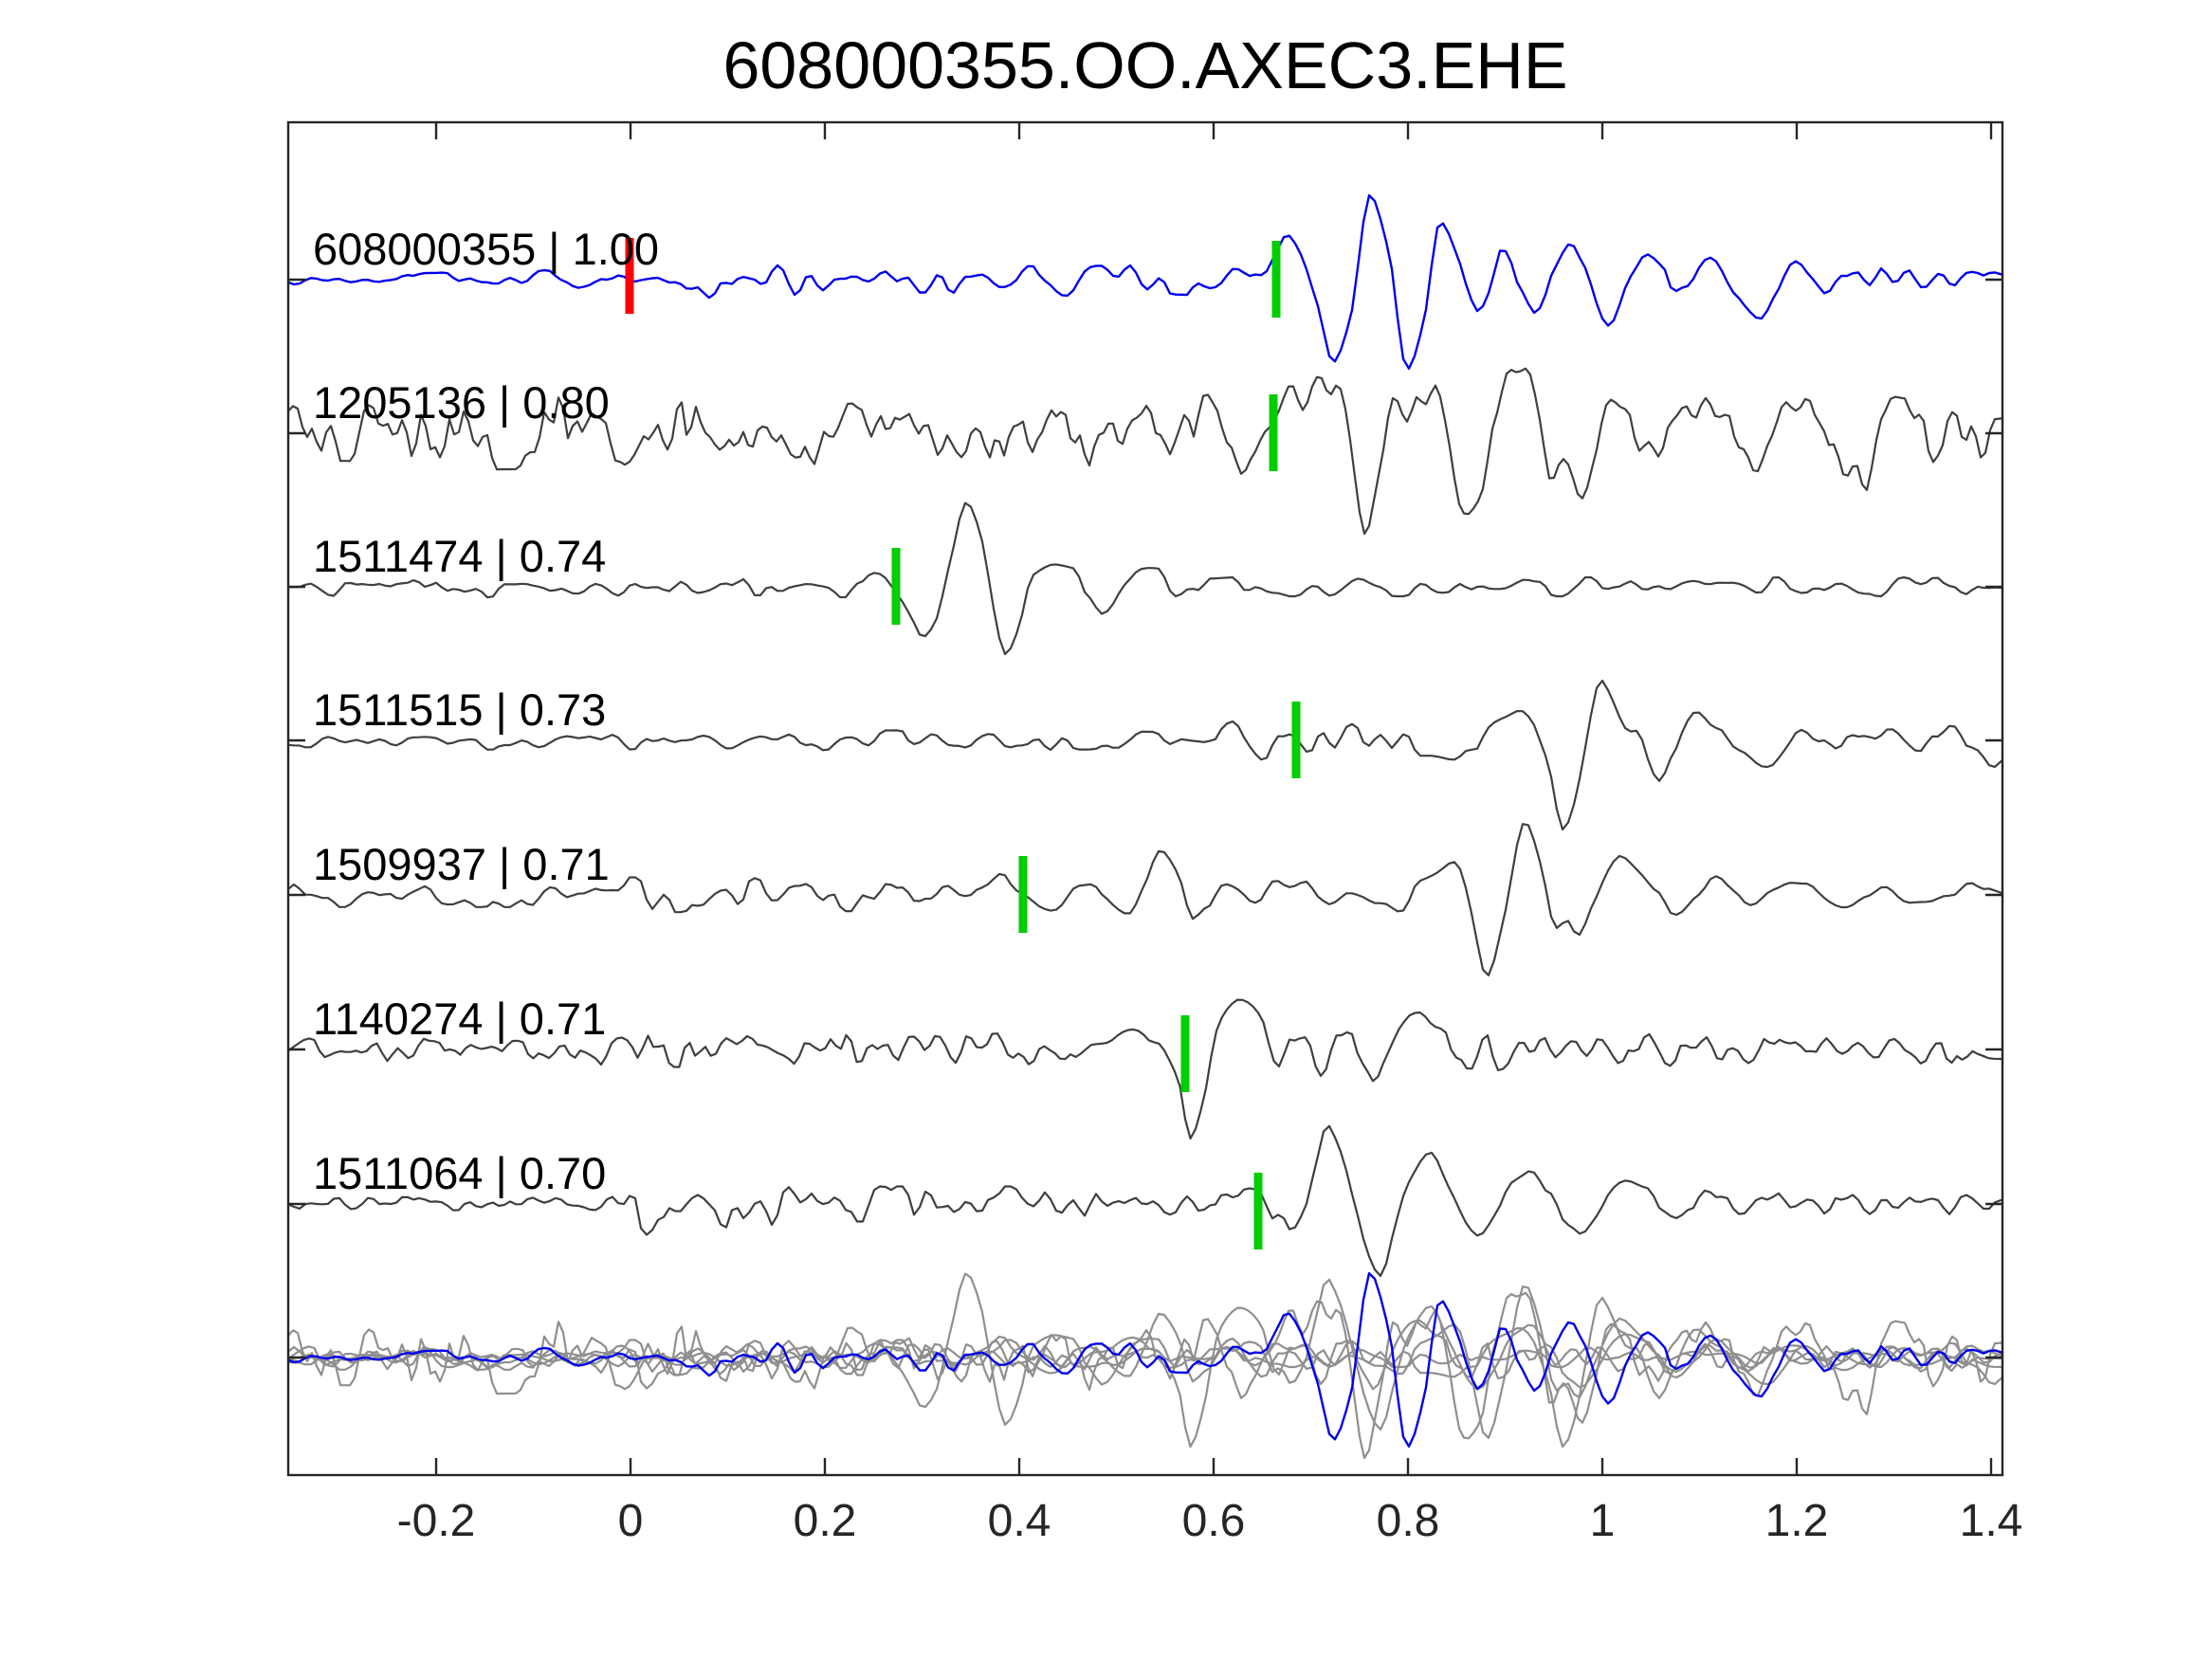 This screenshot has height=1659, width=2212. What do you see at coordinates (459, 556) in the screenshot?
I see `svg-text: 1511474 | 0.74` at bounding box center [459, 556].